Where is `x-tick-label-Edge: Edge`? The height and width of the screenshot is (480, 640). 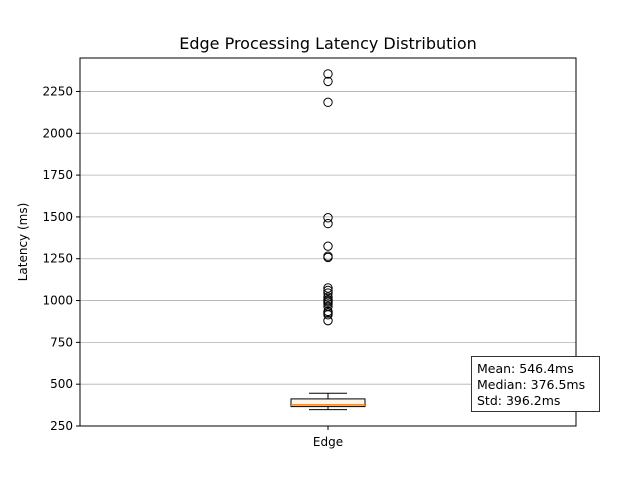 x-tick-label-Edge: Edge is located at coordinates (328, 442).